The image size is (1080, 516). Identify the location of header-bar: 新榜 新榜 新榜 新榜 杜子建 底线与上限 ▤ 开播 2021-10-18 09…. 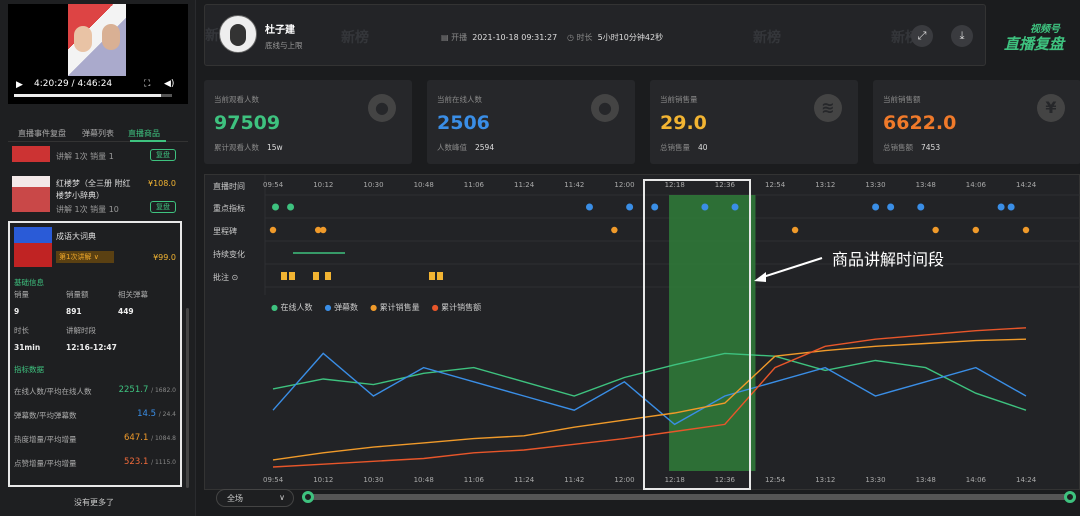
(595, 35).